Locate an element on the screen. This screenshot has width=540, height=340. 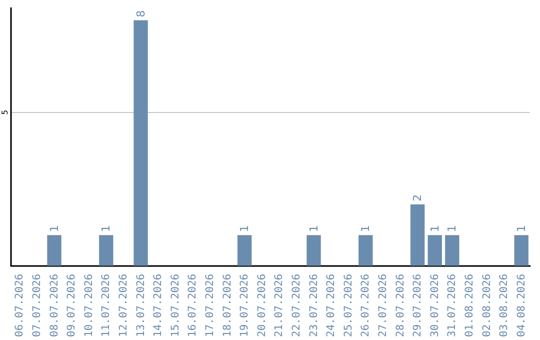
x-tick-label: 19.07.2026 is located at coordinates (244, 306).